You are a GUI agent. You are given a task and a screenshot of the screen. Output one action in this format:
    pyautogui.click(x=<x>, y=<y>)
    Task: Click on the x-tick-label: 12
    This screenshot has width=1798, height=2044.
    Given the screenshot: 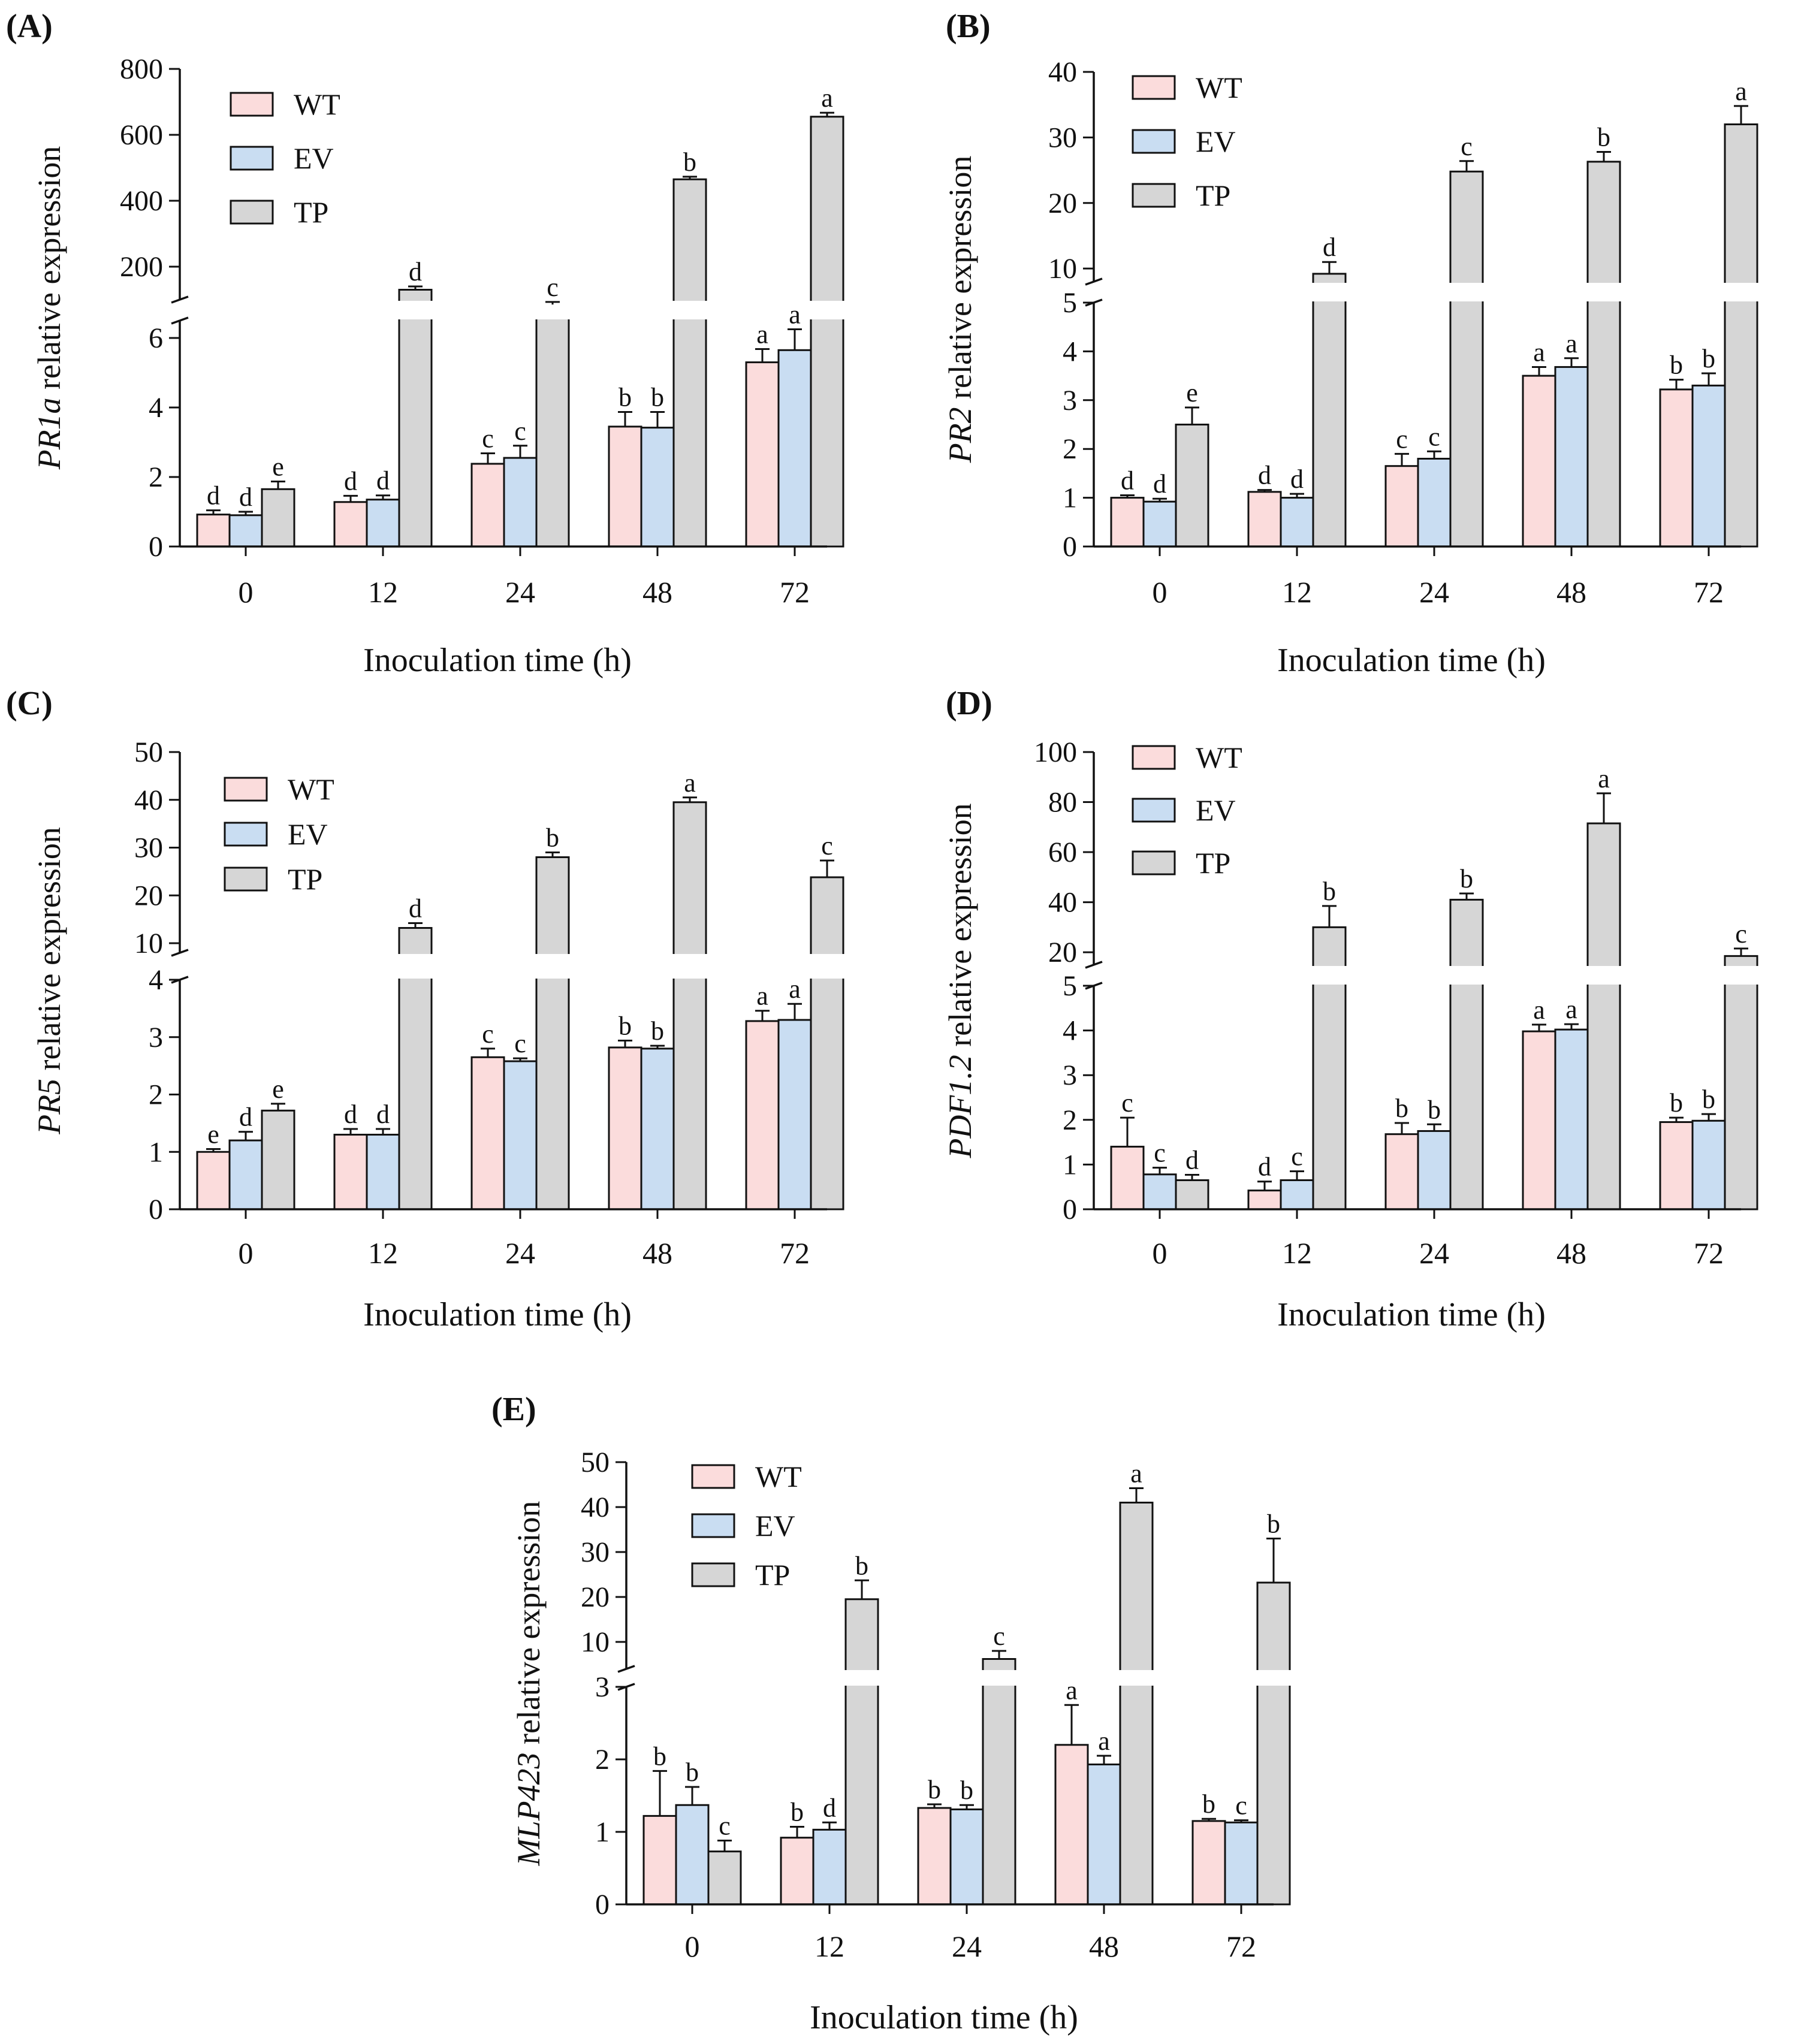 What is the action you would take?
    pyautogui.click(x=1297, y=1253)
    